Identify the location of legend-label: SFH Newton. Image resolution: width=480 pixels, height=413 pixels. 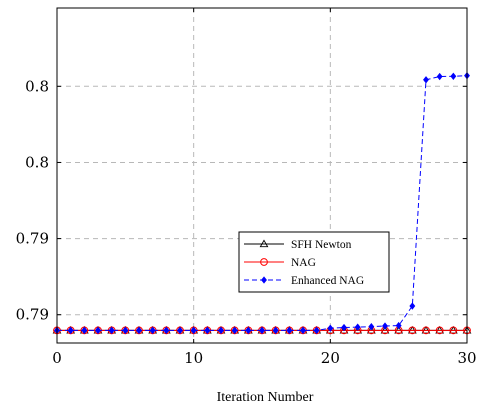
(321, 245).